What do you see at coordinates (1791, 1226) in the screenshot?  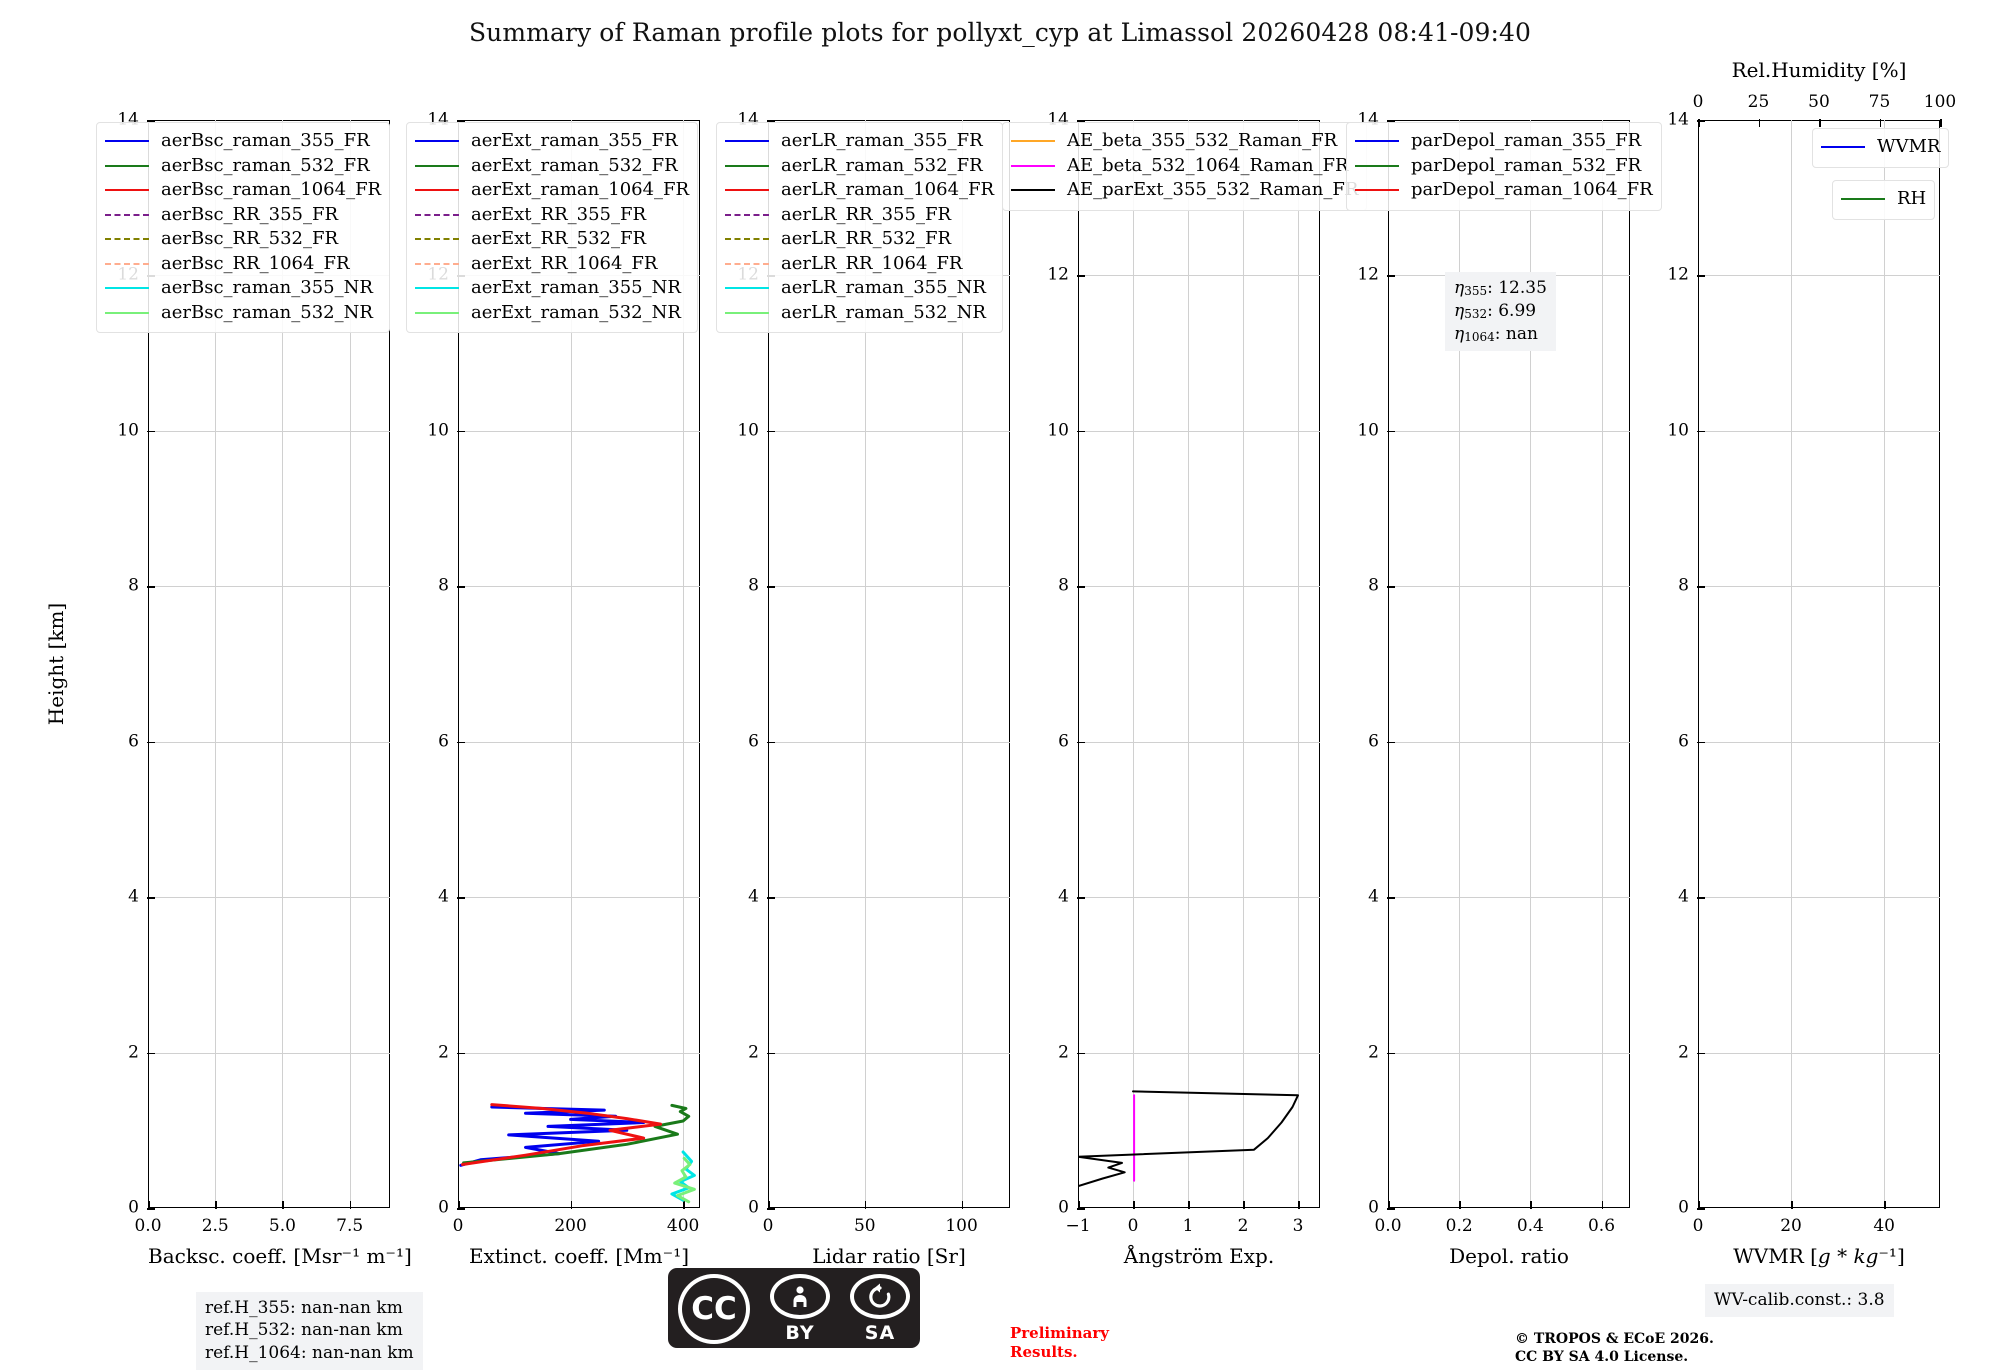 I see `x-tick-label: 20` at bounding box center [1791, 1226].